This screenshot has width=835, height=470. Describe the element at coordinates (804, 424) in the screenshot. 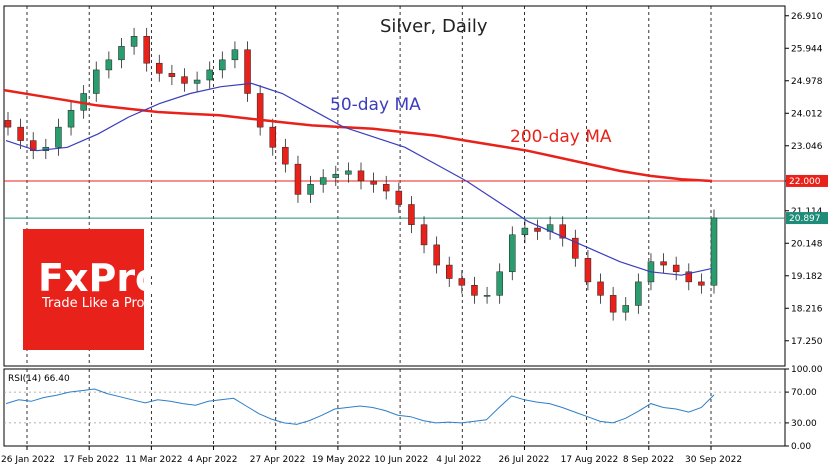

I see `rsi-y-tick-label: 30.00` at that location.